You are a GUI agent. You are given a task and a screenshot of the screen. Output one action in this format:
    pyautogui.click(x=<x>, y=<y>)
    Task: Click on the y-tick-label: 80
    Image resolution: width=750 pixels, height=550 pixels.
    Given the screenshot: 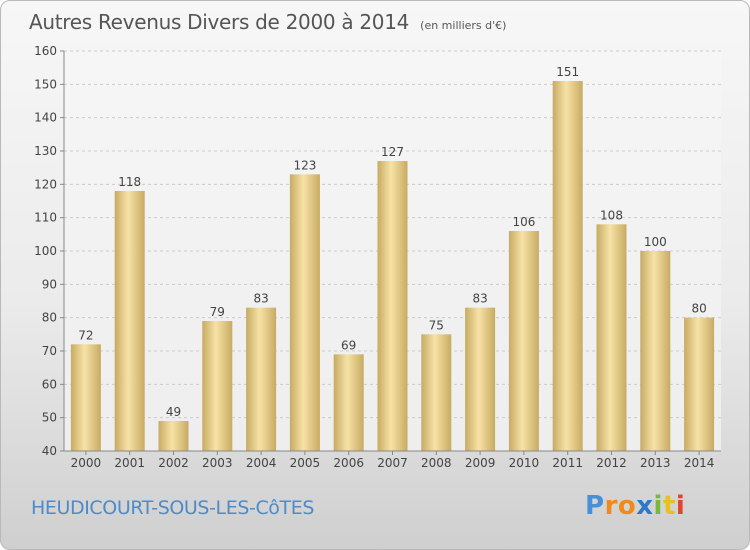 What is the action you would take?
    pyautogui.click(x=49, y=318)
    